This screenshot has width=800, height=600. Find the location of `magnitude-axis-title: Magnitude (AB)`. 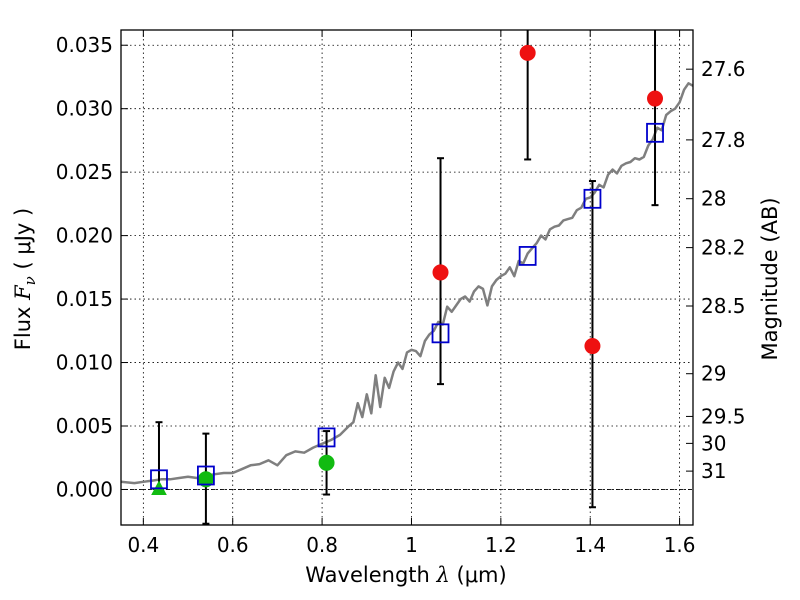

magnitude-axis-title: Magnitude (AB) is located at coordinates (770, 278).